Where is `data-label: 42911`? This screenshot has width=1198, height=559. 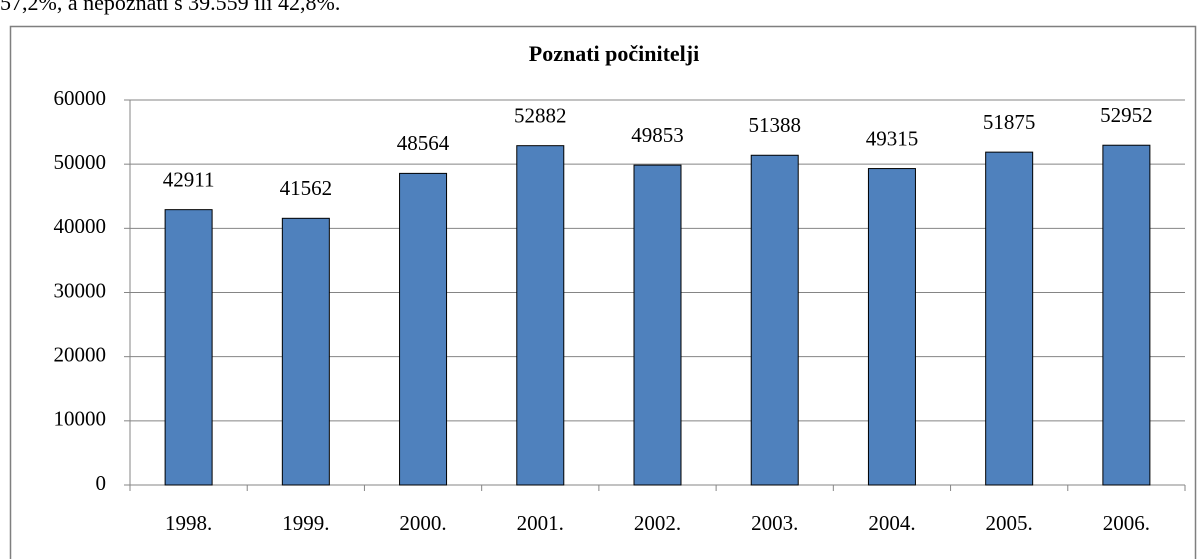 data-label: 42911 is located at coordinates (189, 179).